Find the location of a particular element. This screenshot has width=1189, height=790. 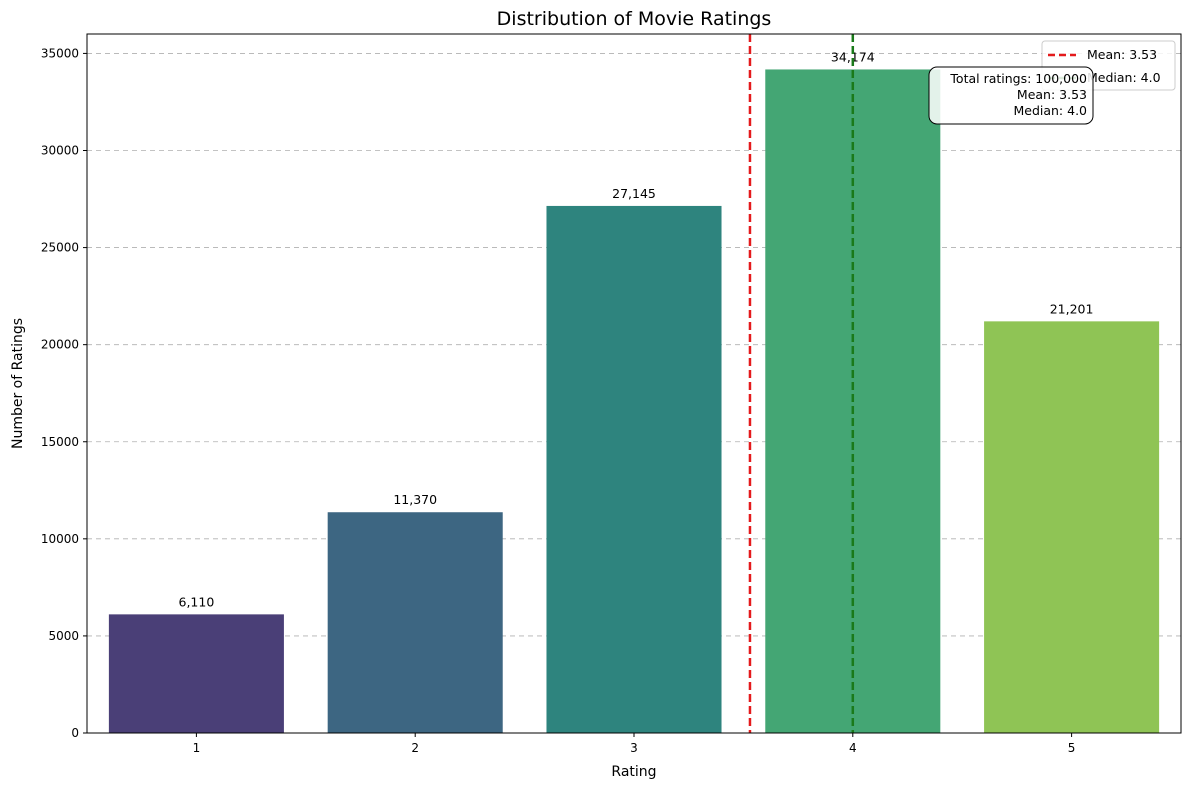

y-axis-ticks: 0 5000 10000 15000 20000 25000 30000 35000 is located at coordinates (64, 393).